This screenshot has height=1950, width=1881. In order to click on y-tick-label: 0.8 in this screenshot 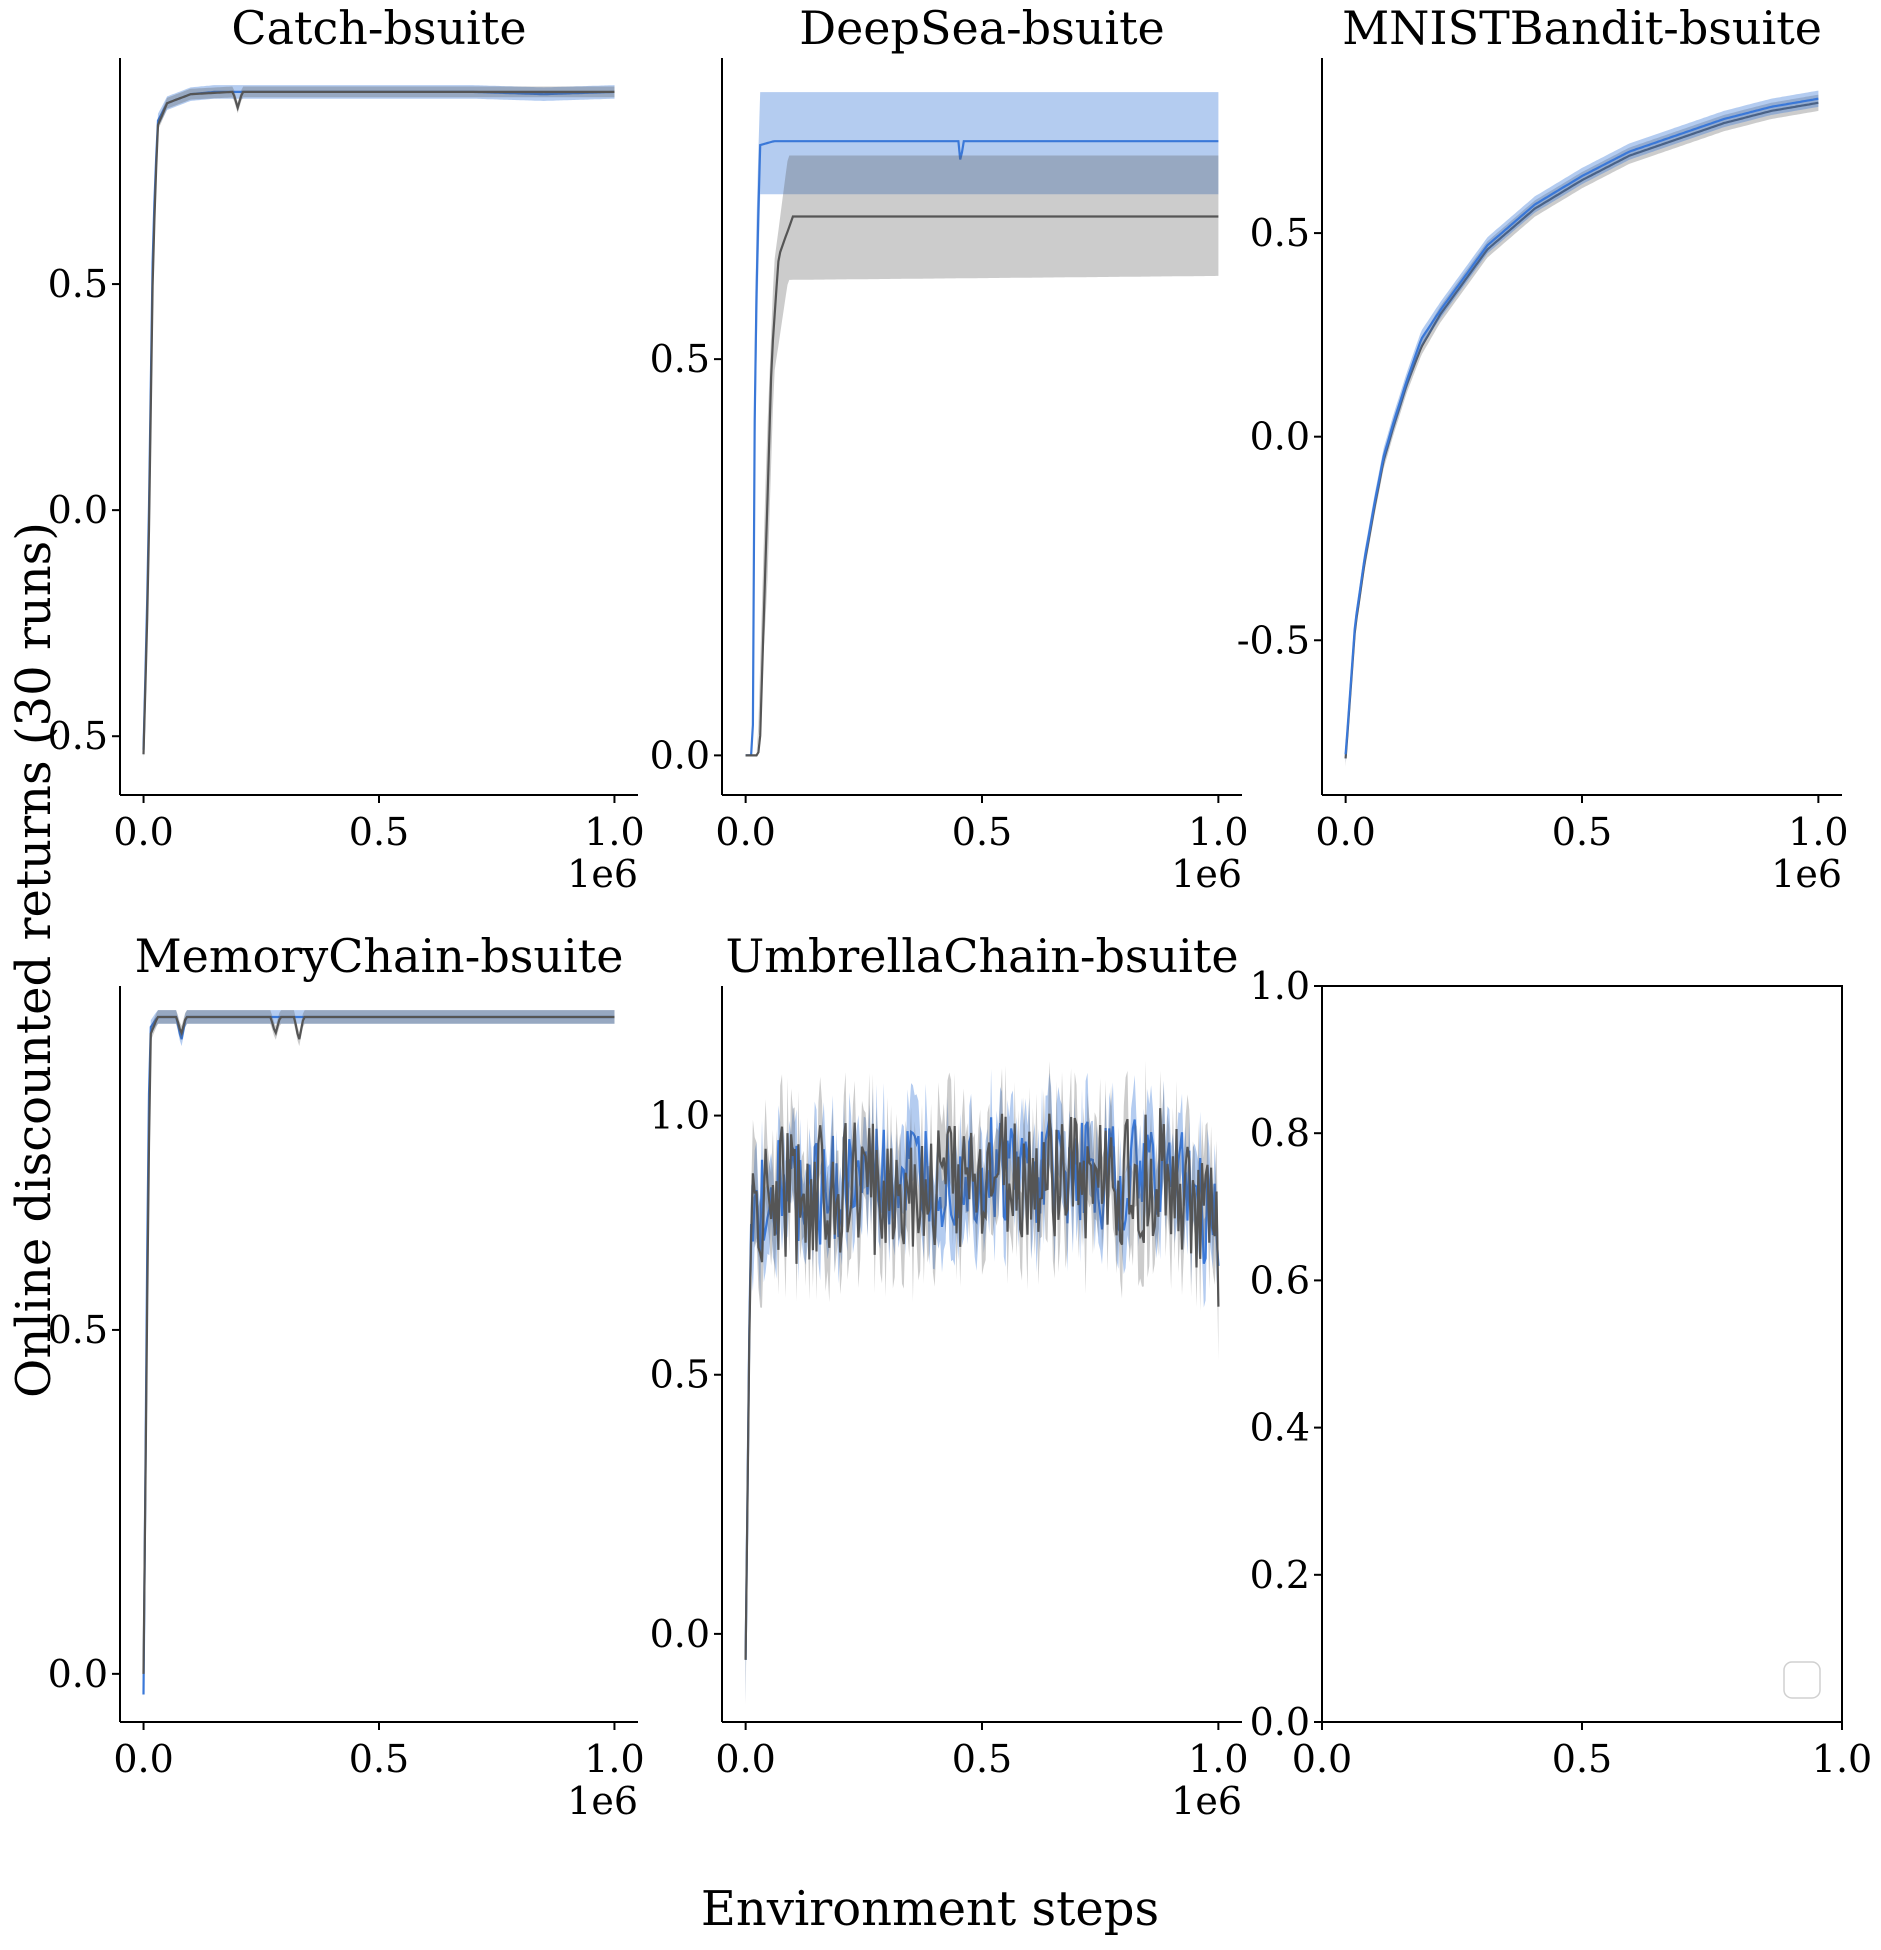, I will do `click(1280, 1133)`.